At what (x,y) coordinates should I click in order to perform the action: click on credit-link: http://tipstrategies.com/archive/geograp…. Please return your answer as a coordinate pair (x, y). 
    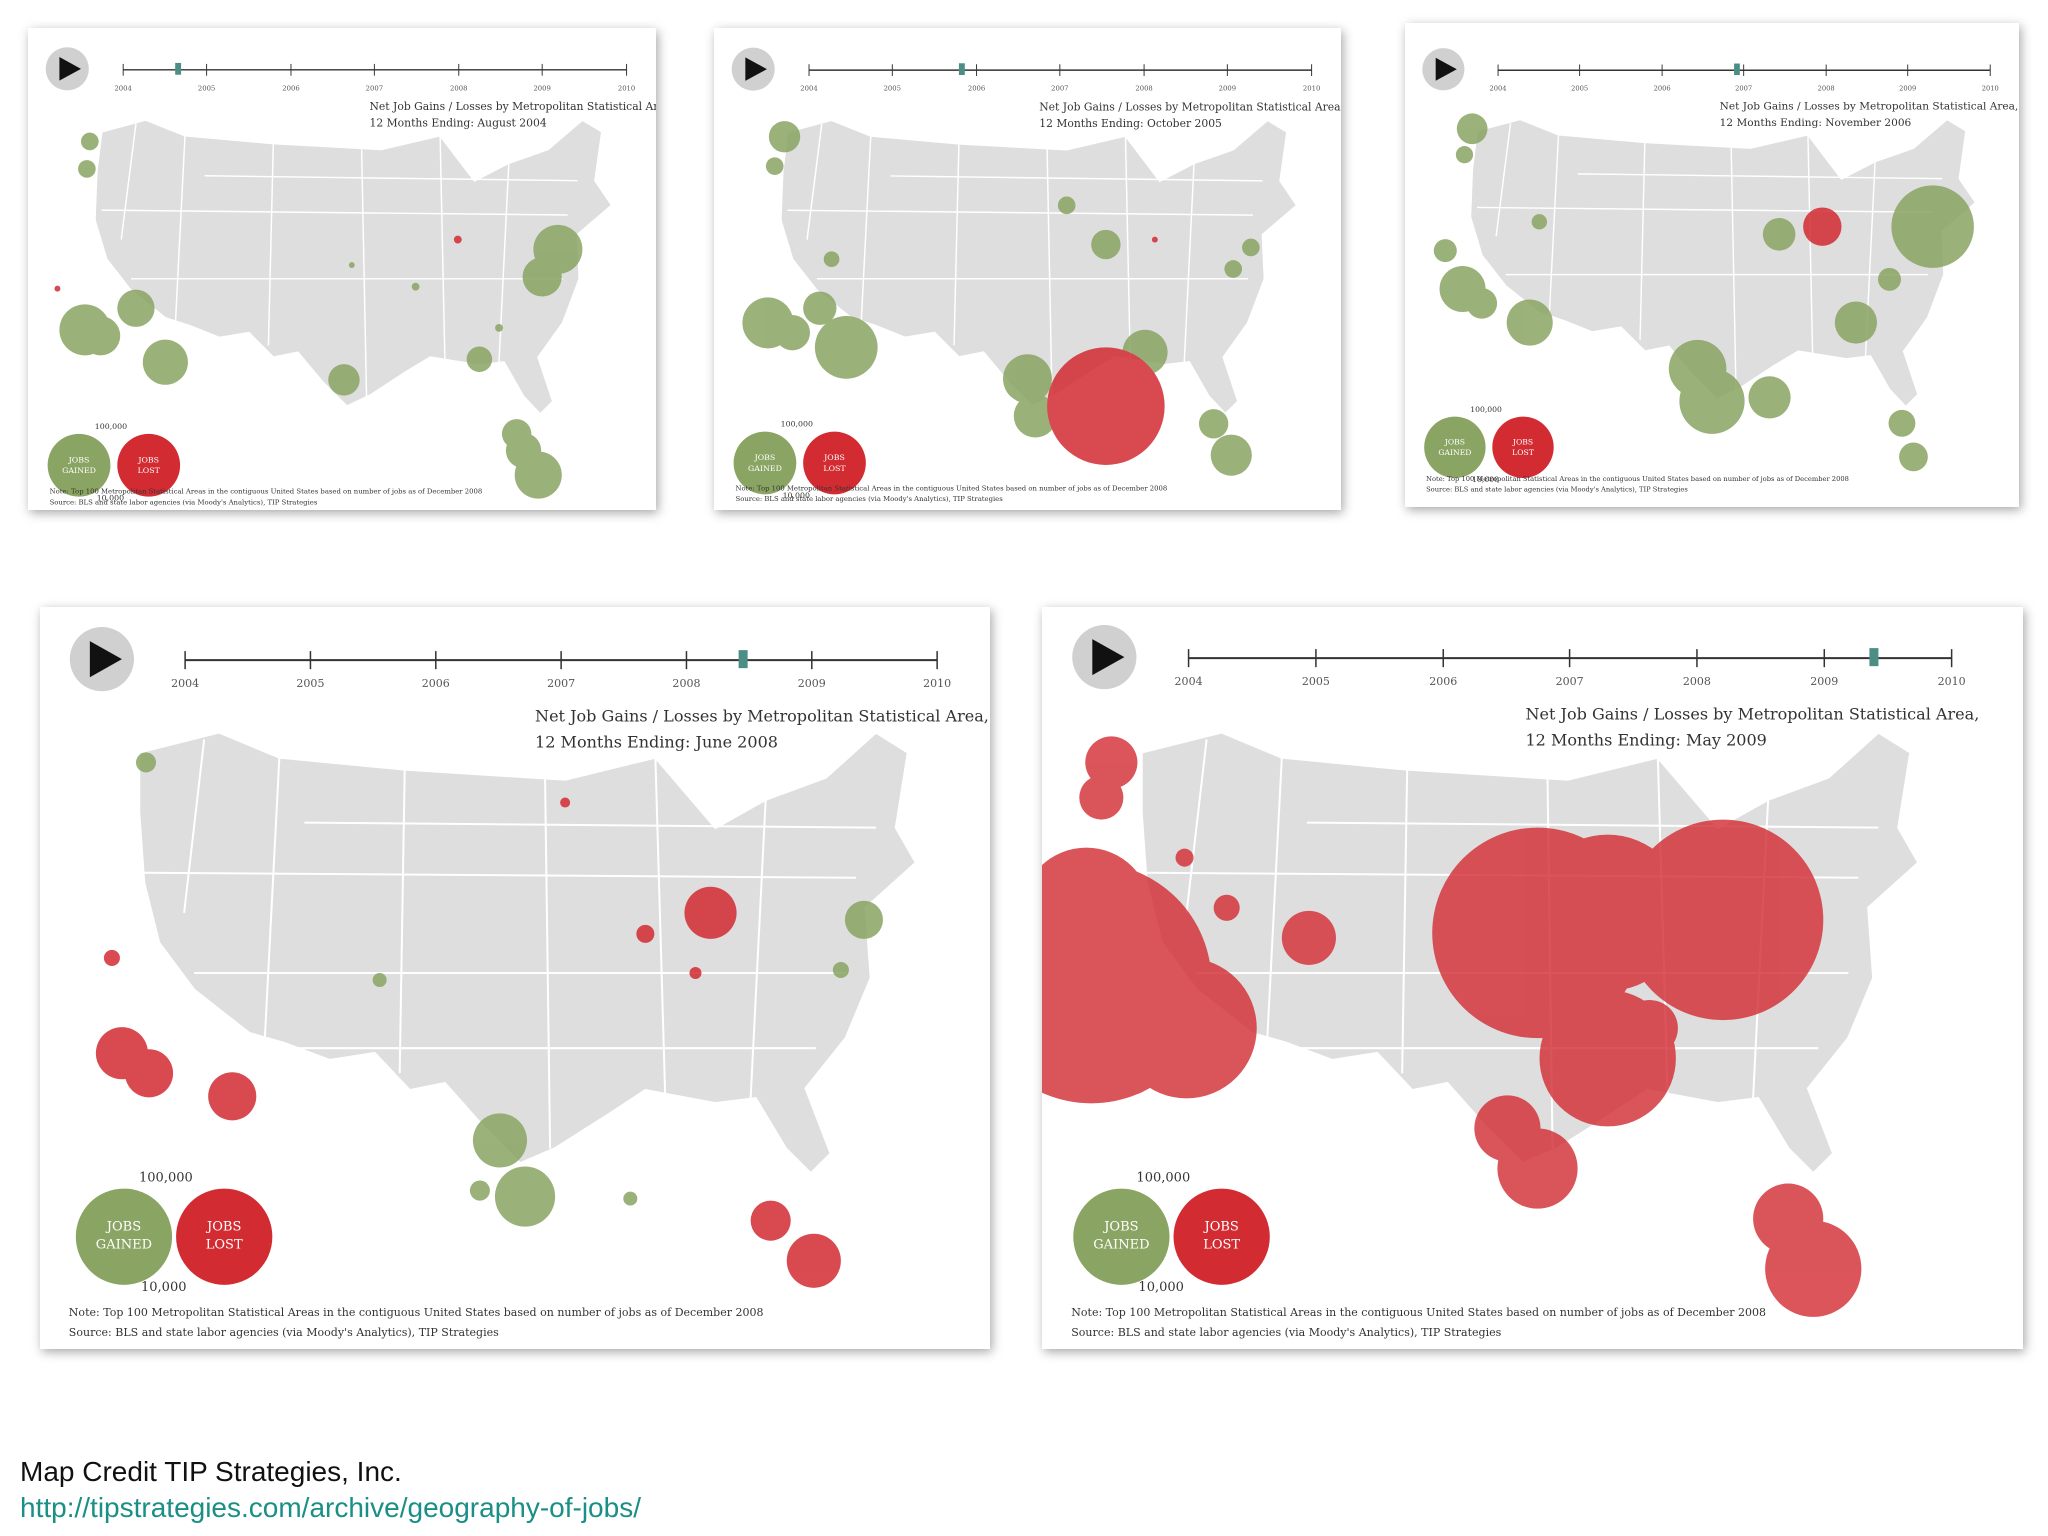
    Looking at the image, I should click on (330, 1507).